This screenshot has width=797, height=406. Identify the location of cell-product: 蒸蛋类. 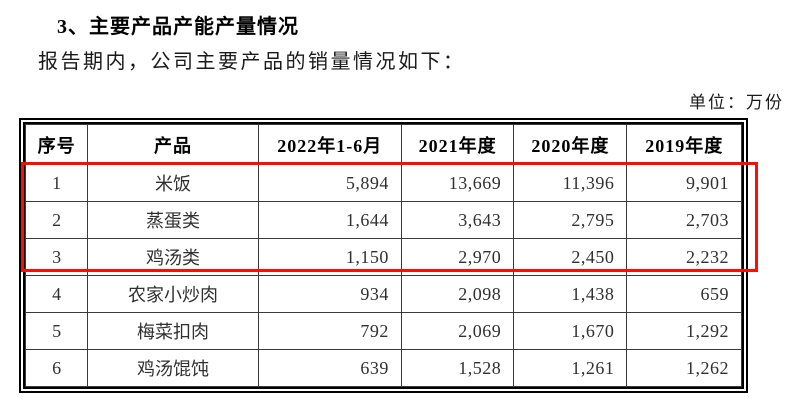
(173, 220).